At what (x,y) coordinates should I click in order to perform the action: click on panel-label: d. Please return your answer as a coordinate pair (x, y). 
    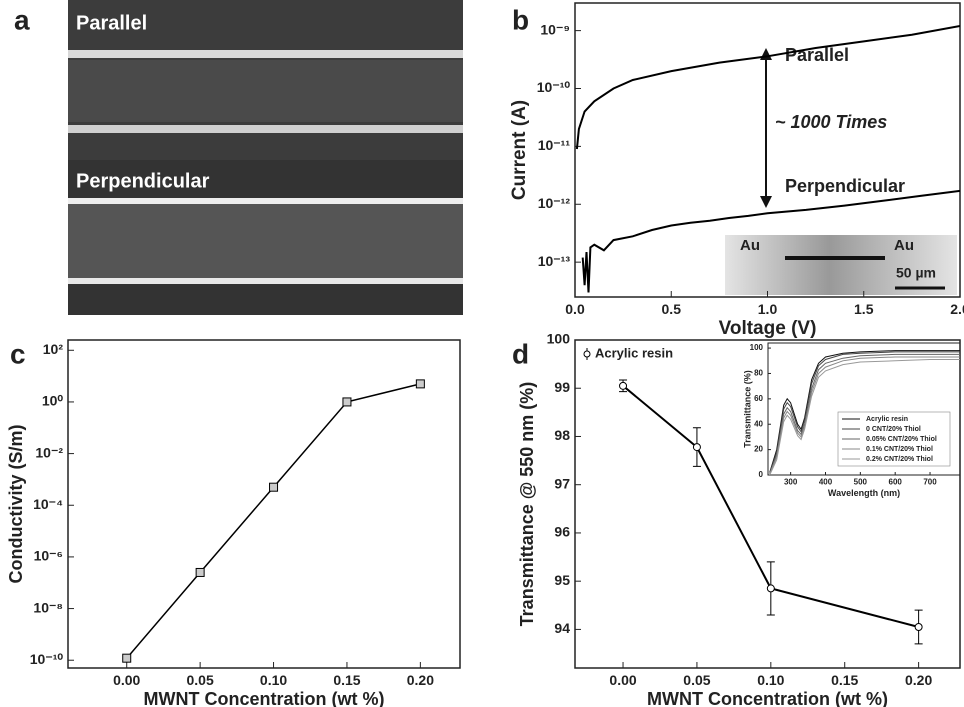
    Looking at the image, I should click on (520, 353).